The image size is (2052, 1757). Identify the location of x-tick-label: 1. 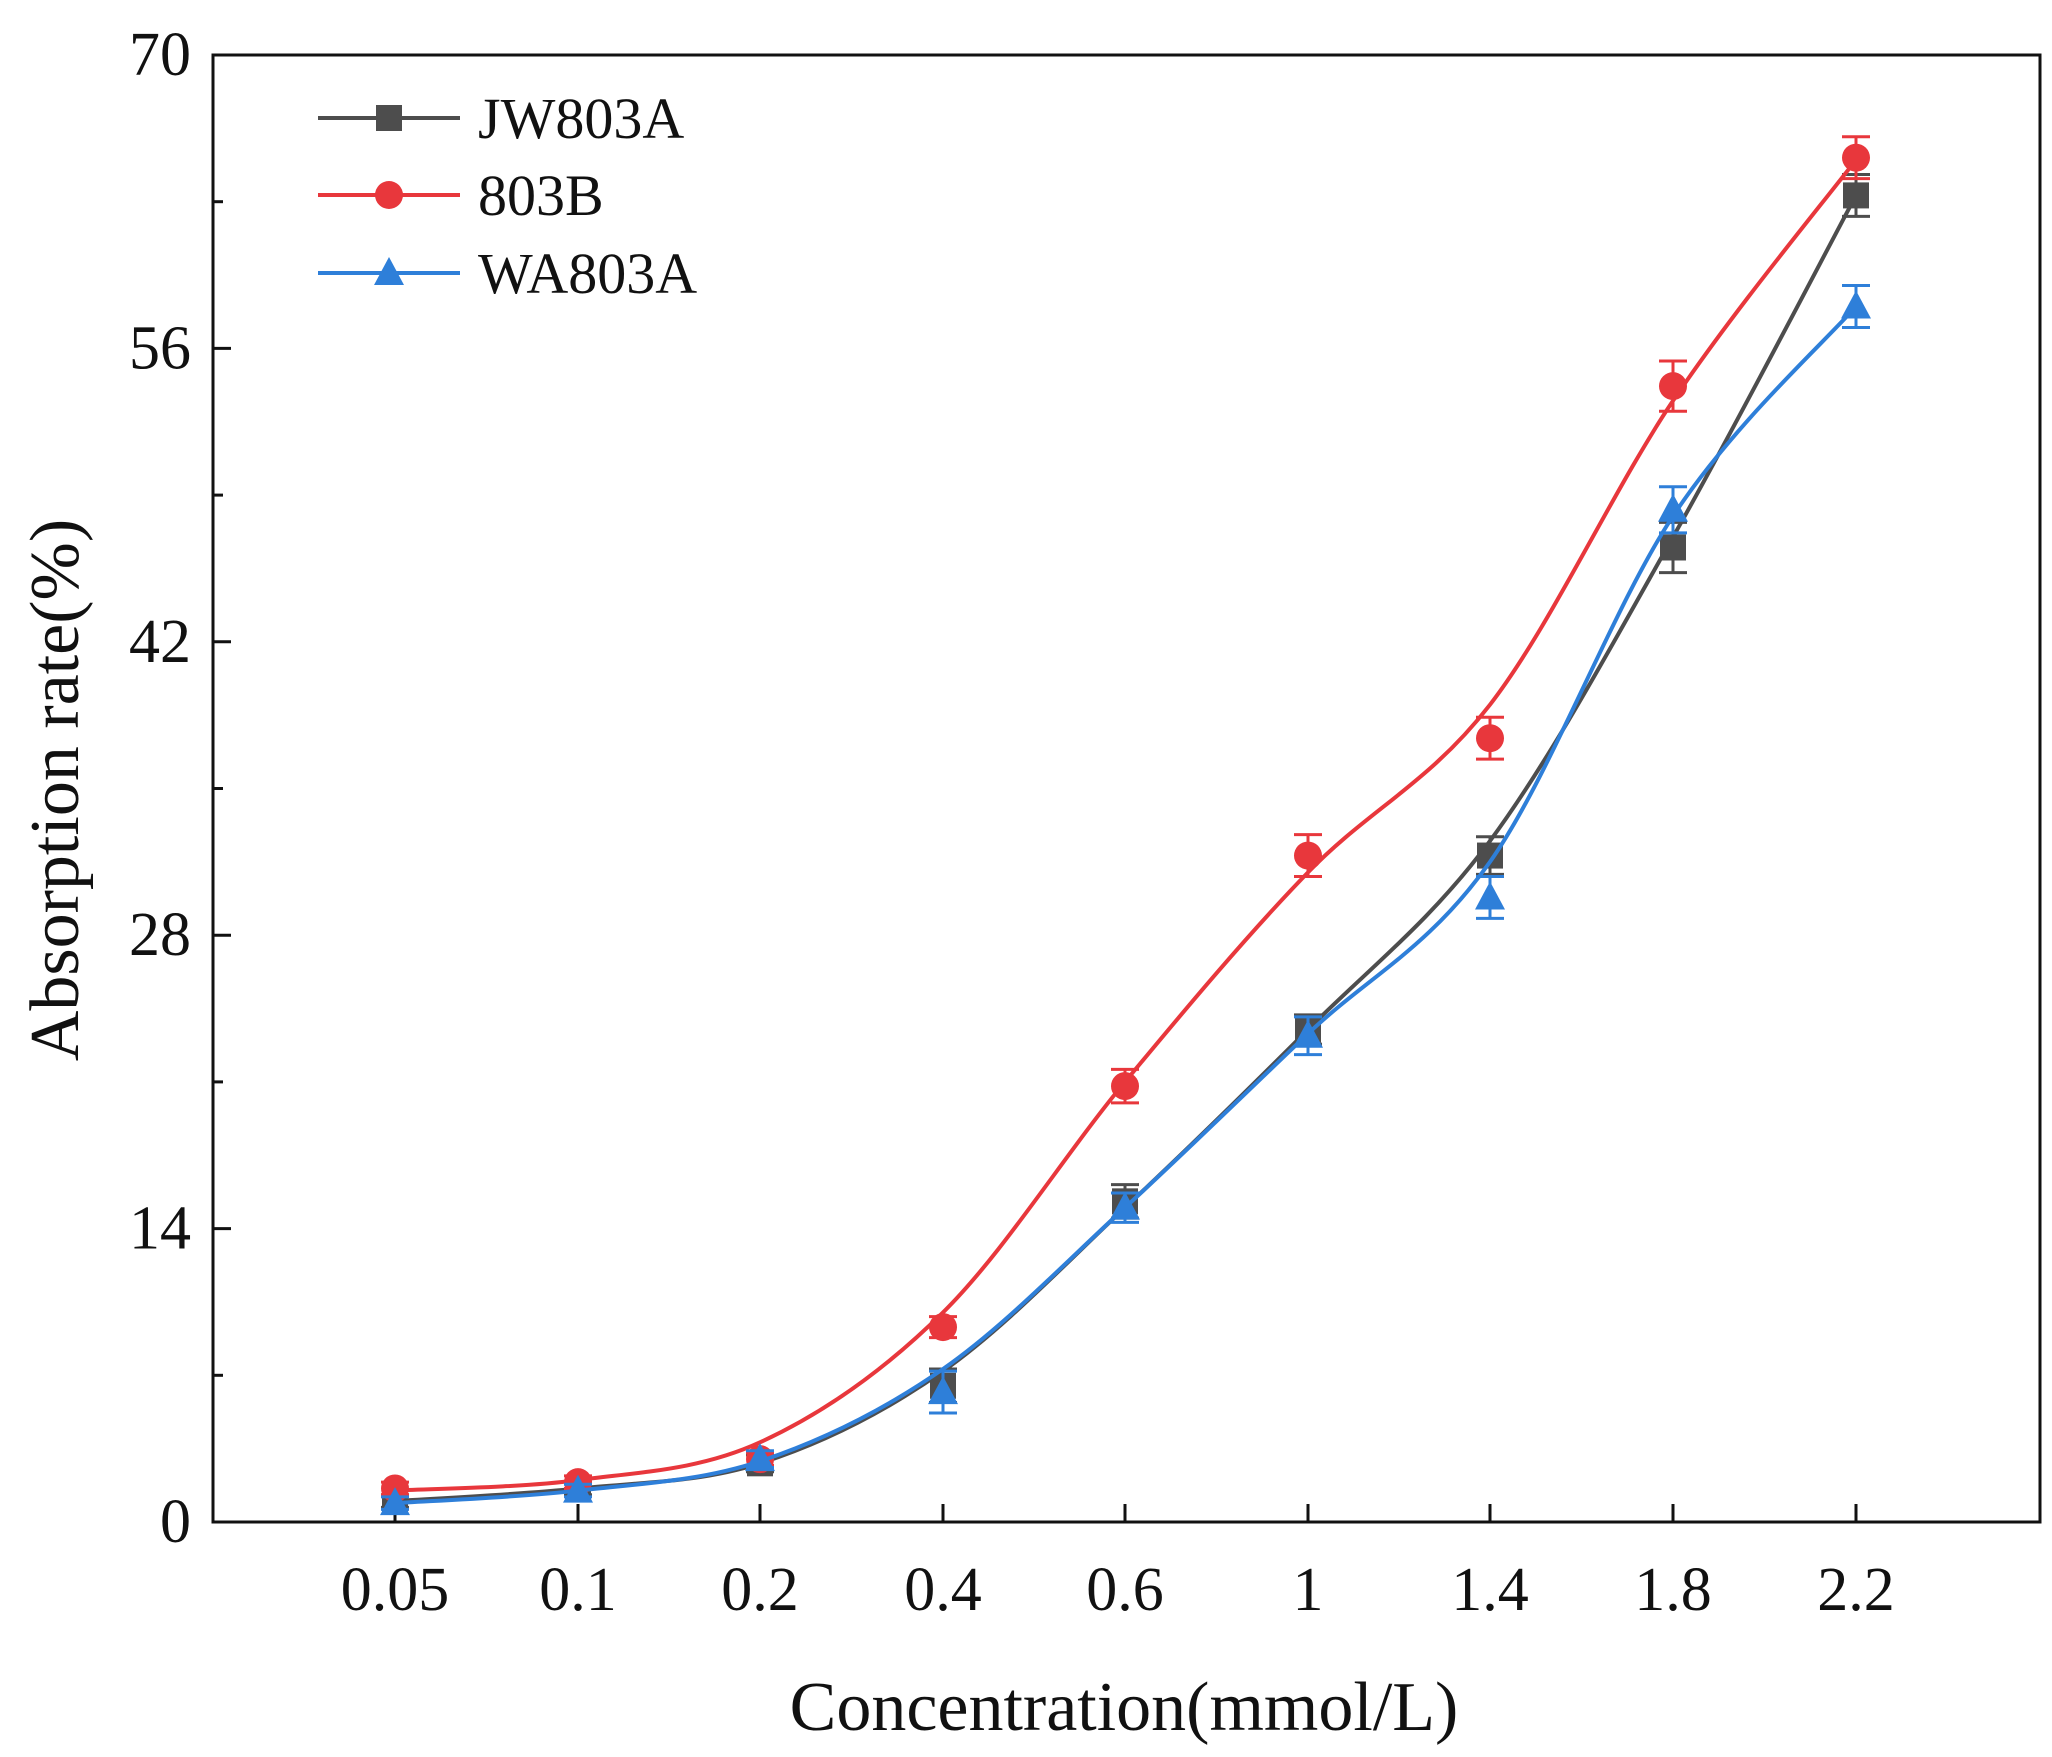
(1308, 1590).